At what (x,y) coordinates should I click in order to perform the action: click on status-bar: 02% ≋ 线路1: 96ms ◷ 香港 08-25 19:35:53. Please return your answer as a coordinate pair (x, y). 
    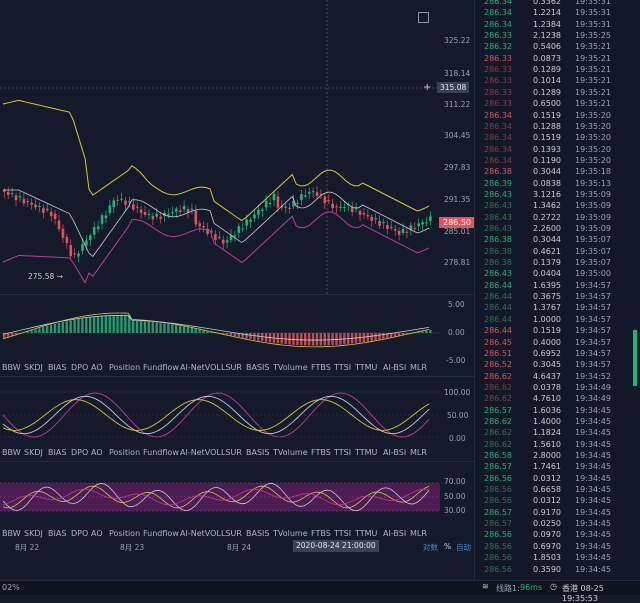
    Looking at the image, I should click on (320, 587).